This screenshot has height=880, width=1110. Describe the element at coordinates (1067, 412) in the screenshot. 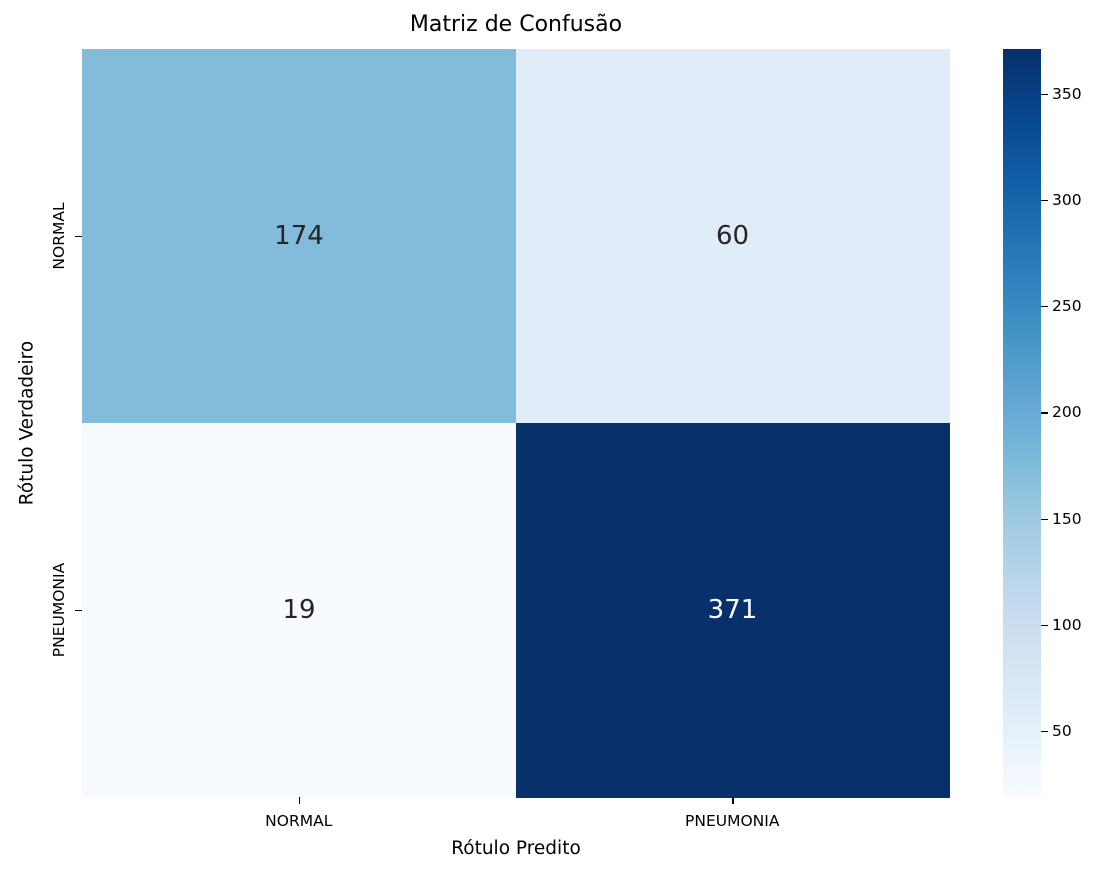

I see `colorbar-tick-label: 200` at that location.